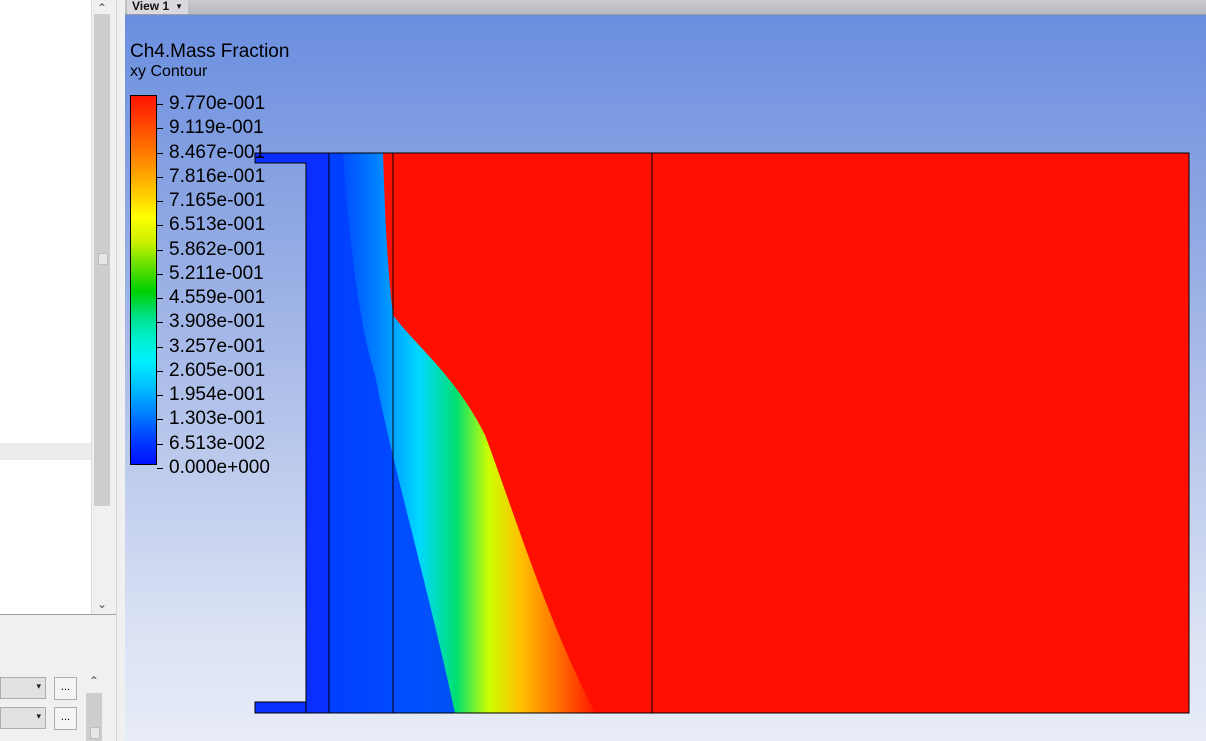 The width and height of the screenshot is (1206, 741). I want to click on outline-tree, so click(45, 307).